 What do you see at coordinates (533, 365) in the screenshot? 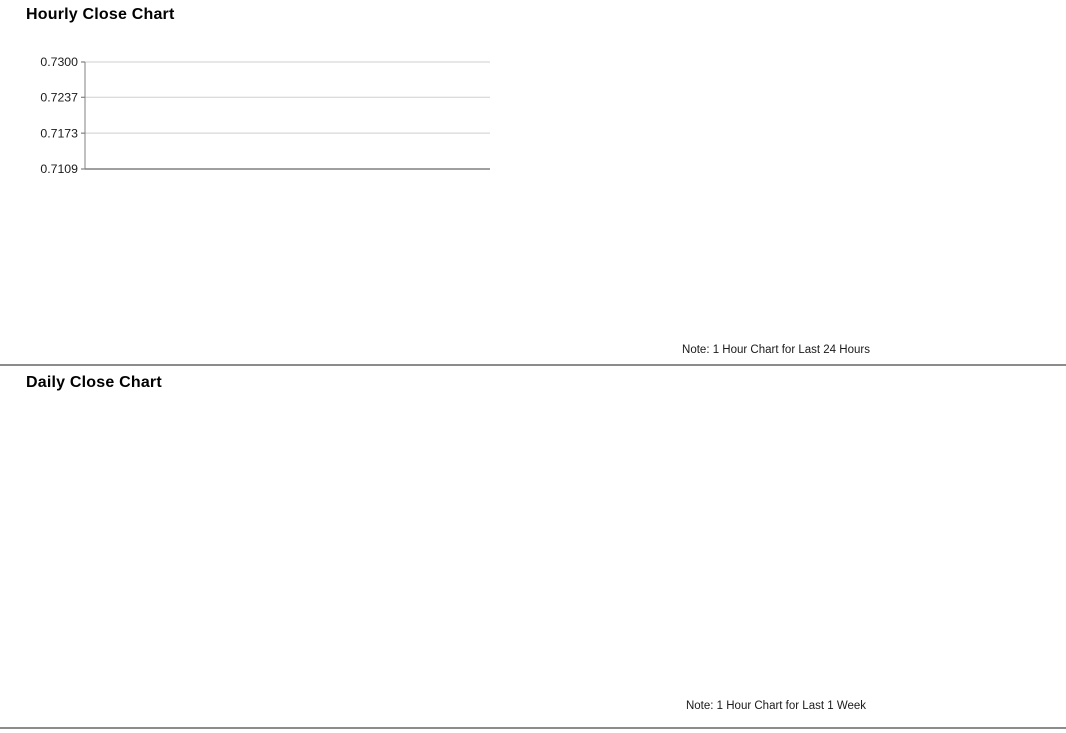
I see `section-divider-top` at bounding box center [533, 365].